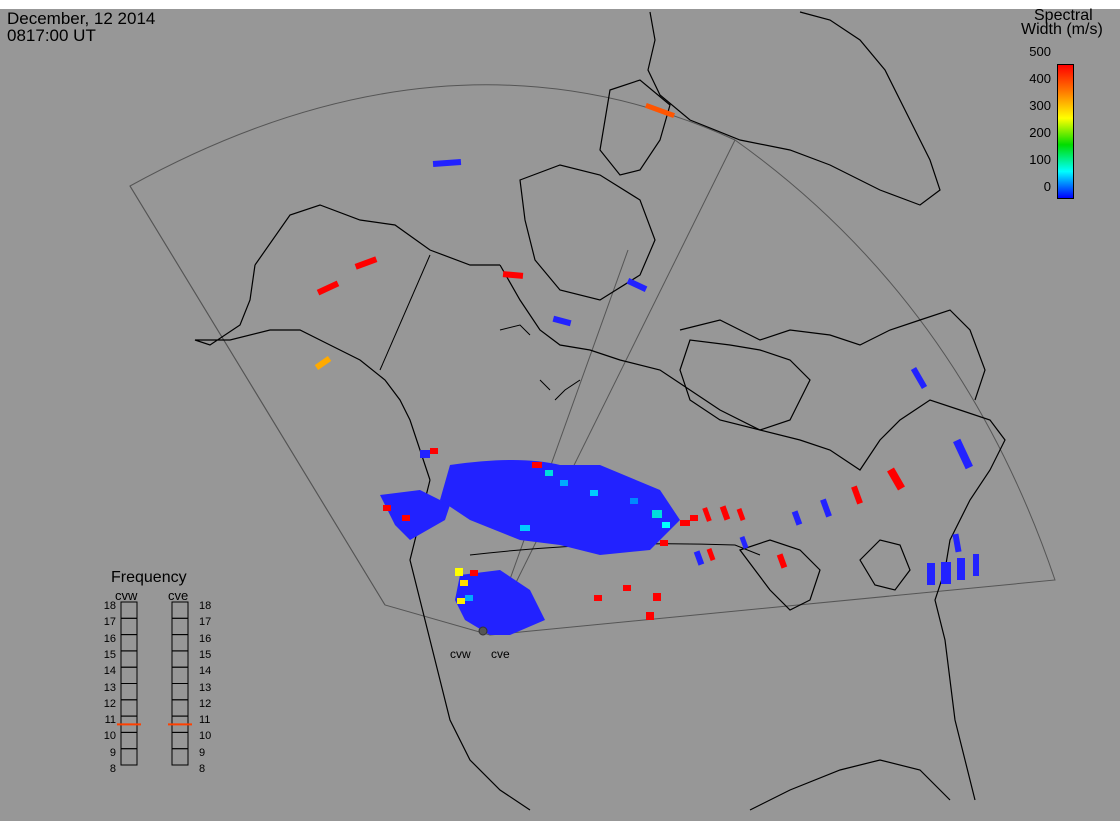 Image resolution: width=1120 pixels, height=821 pixels. I want to click on frequency-tick-right: 10, so click(205, 736).